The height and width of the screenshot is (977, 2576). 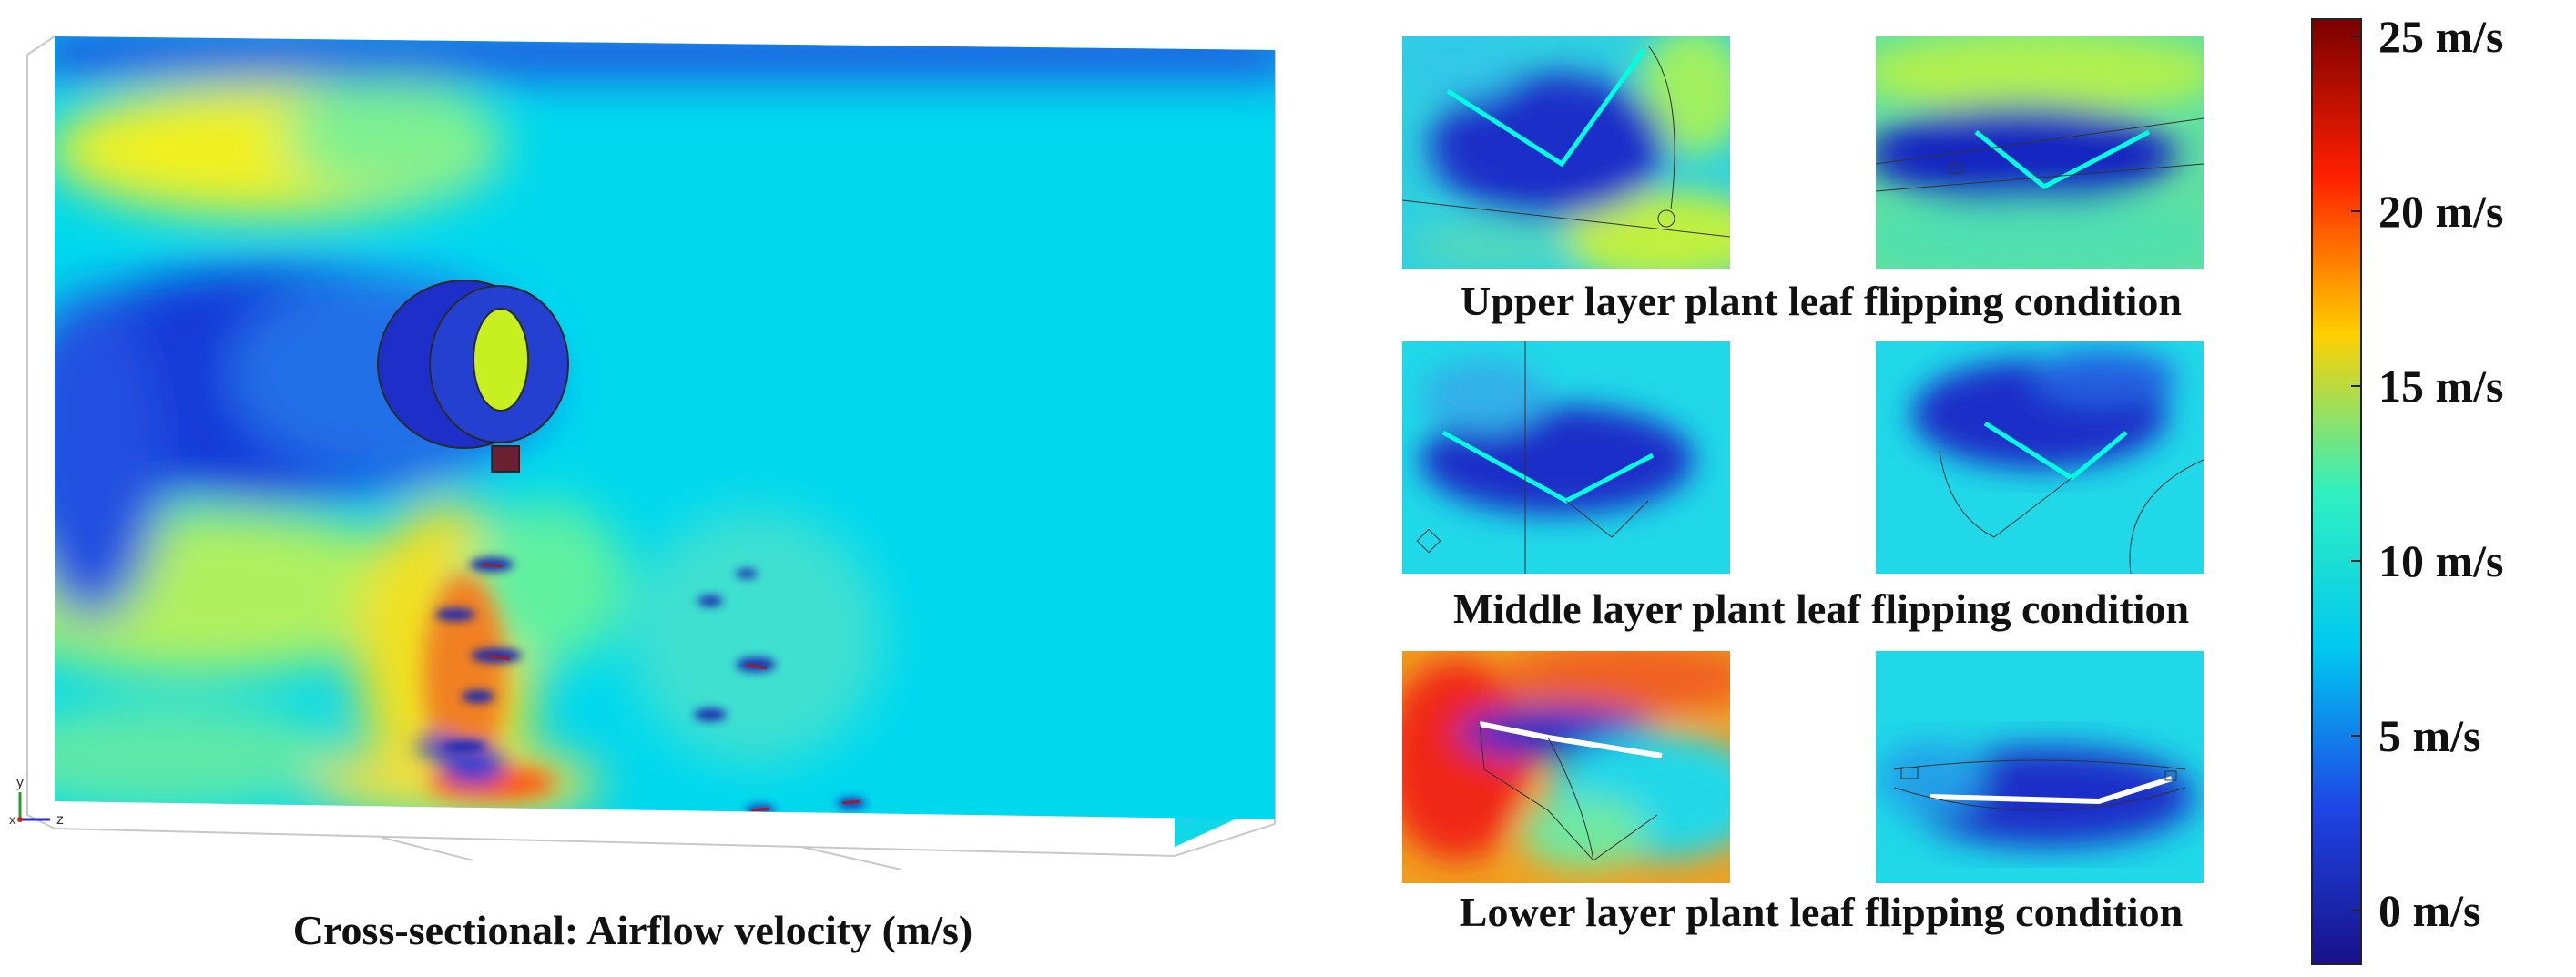 I want to click on leaf-stems, so click(x=671, y=687).